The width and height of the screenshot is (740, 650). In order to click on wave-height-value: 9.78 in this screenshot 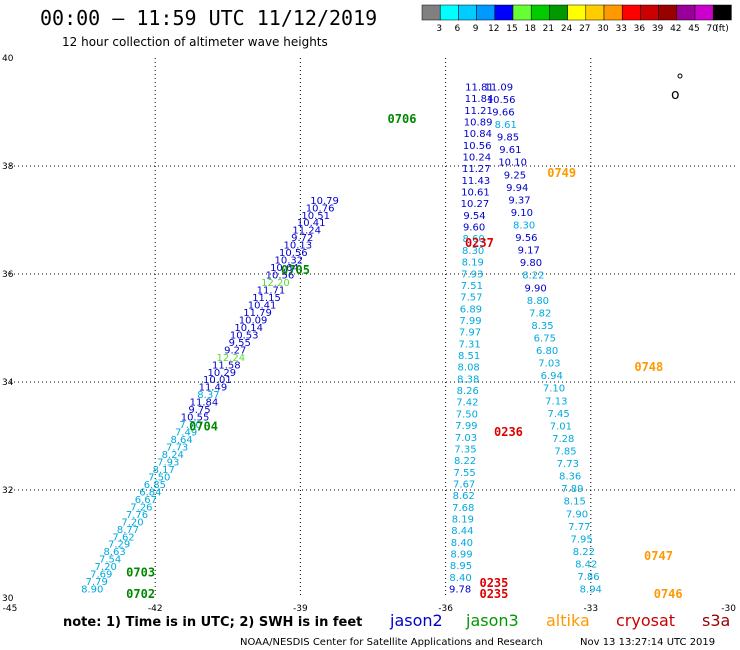, I will do `click(460, 590)`.